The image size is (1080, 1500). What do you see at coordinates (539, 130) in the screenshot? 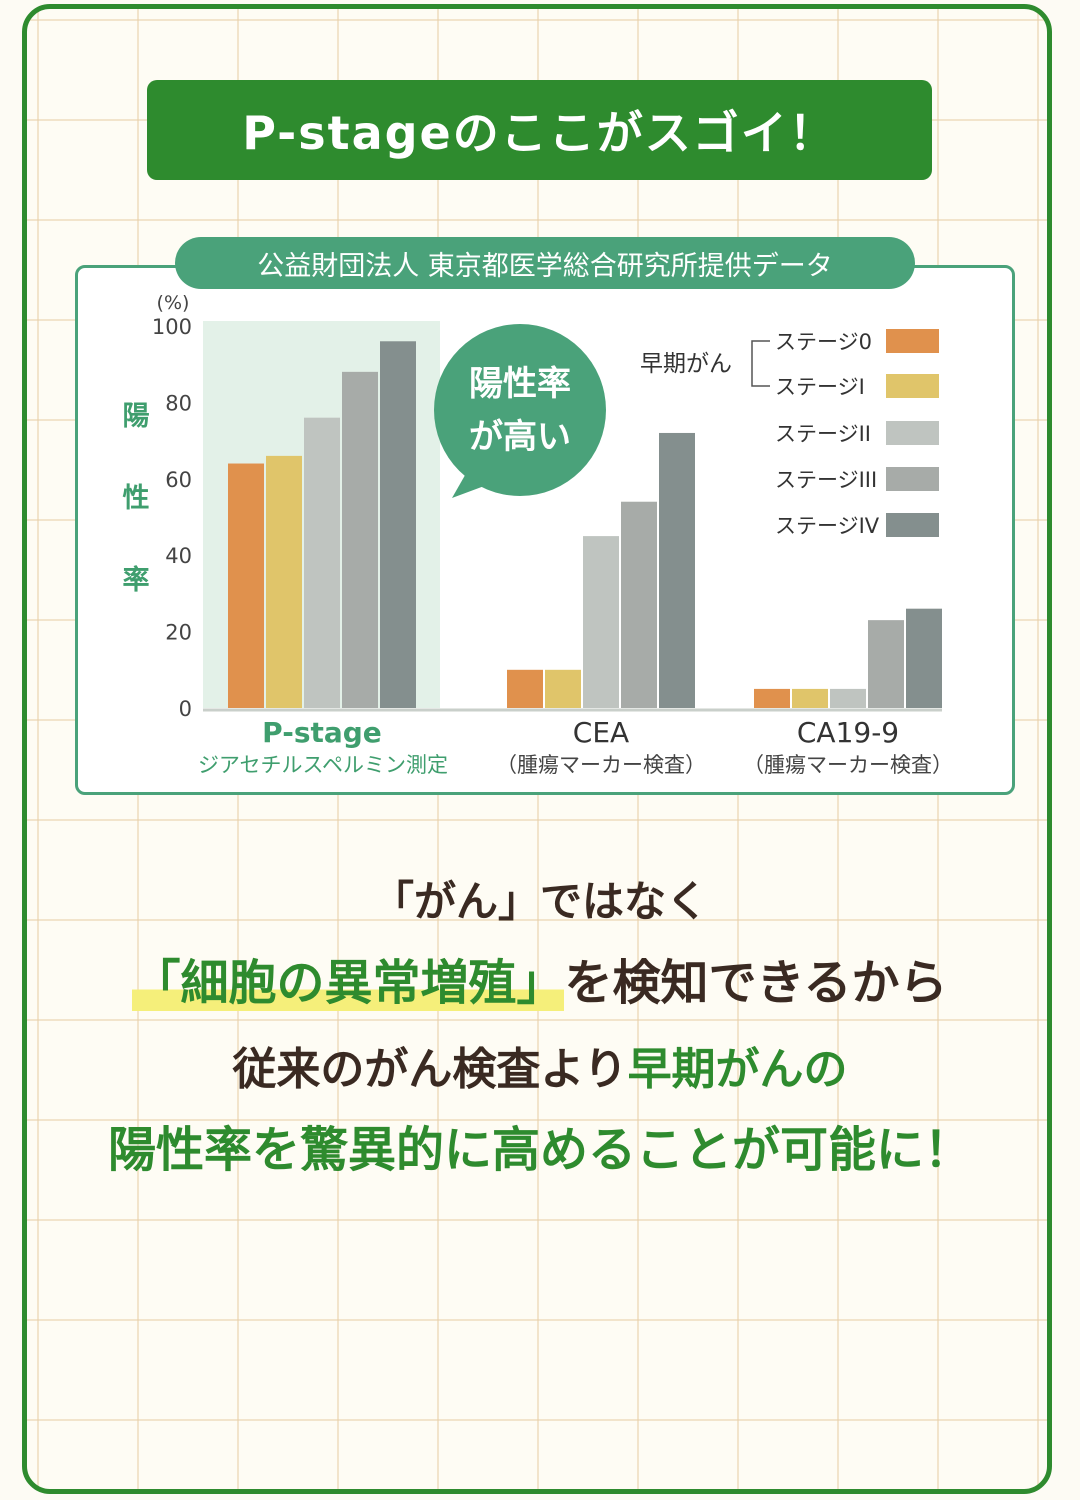
I see `headline-banner: P-stageのここがスゴイ！` at bounding box center [539, 130].